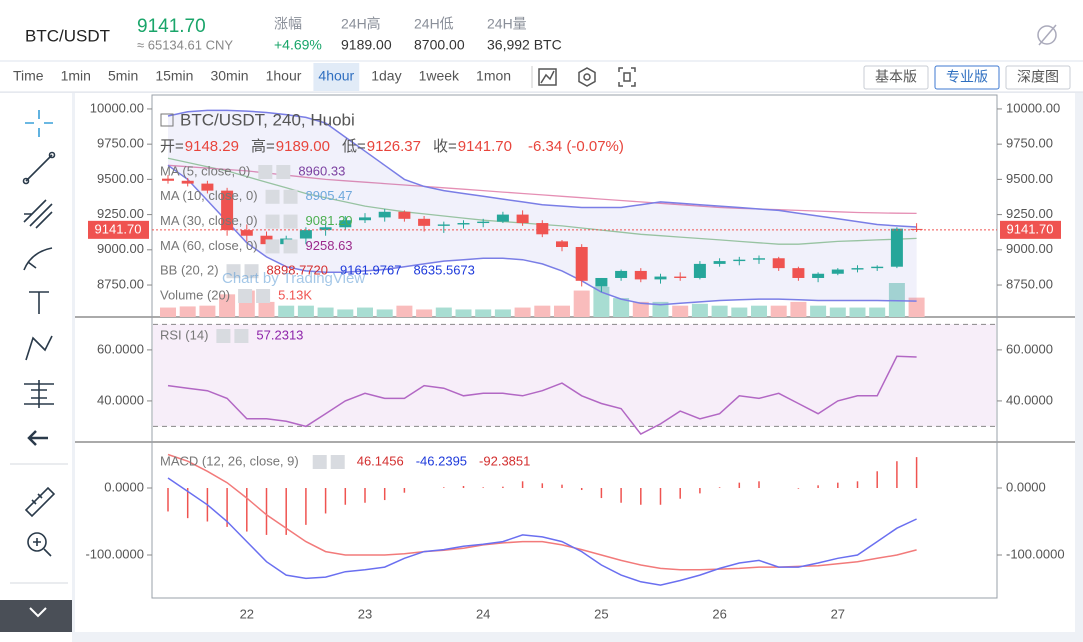  I want to click on view-button: 专业版, so click(967, 77).